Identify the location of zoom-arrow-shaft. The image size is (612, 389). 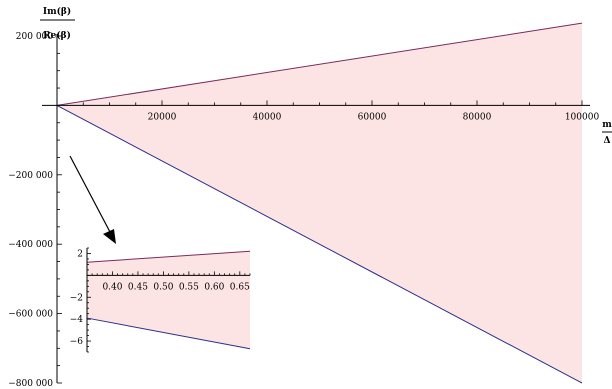
(90, 194).